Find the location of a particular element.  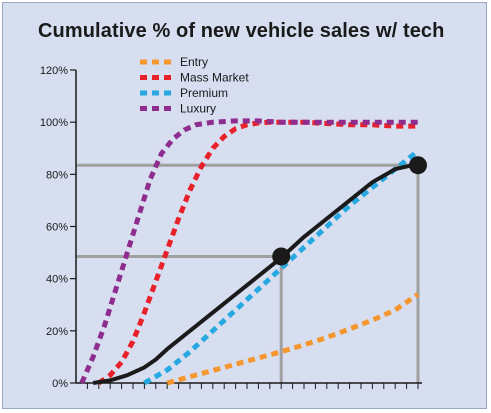

y-tick-label: 20% is located at coordinates (57, 332).